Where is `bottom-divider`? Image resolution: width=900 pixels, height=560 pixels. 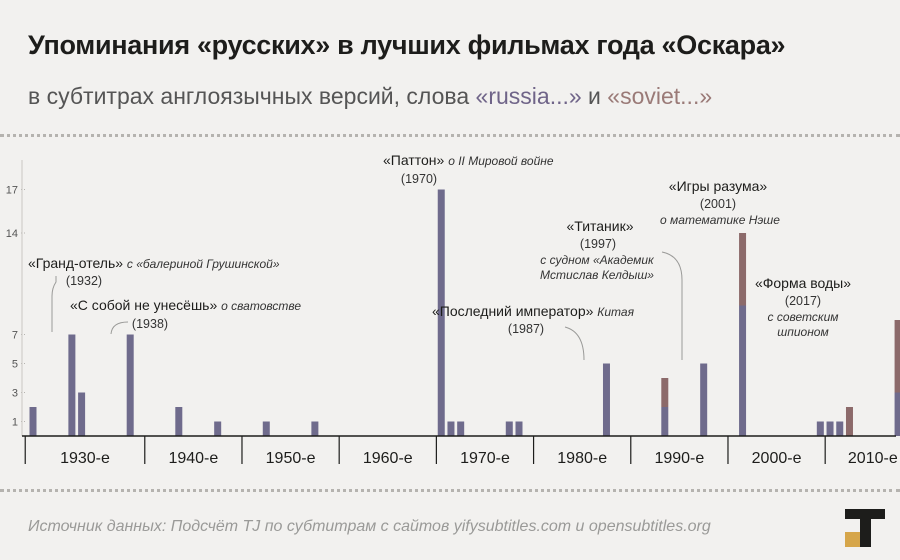 bottom-divider is located at coordinates (450, 490).